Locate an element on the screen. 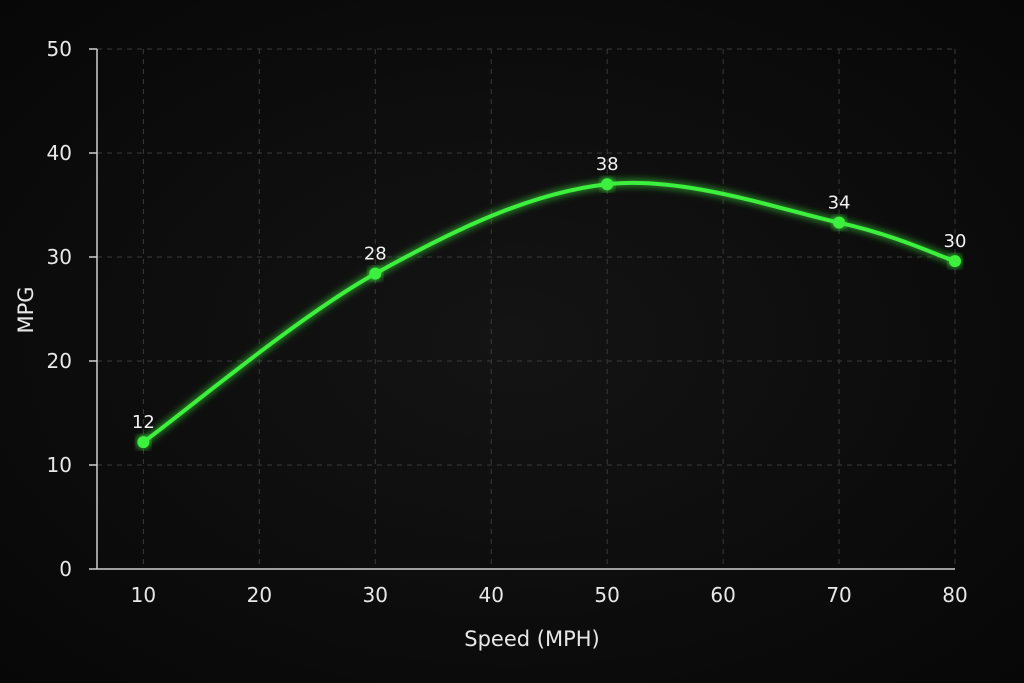  x-tick-label: 50 is located at coordinates (606, 595).